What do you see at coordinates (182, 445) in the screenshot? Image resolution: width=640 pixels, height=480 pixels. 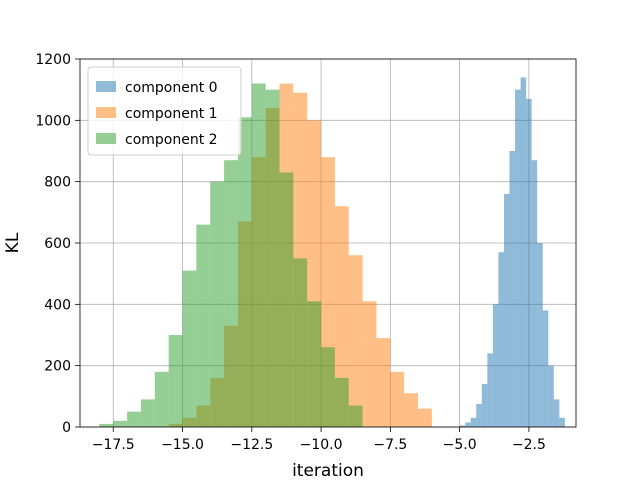 I see `x-tick-label: −15.0` at bounding box center [182, 445].